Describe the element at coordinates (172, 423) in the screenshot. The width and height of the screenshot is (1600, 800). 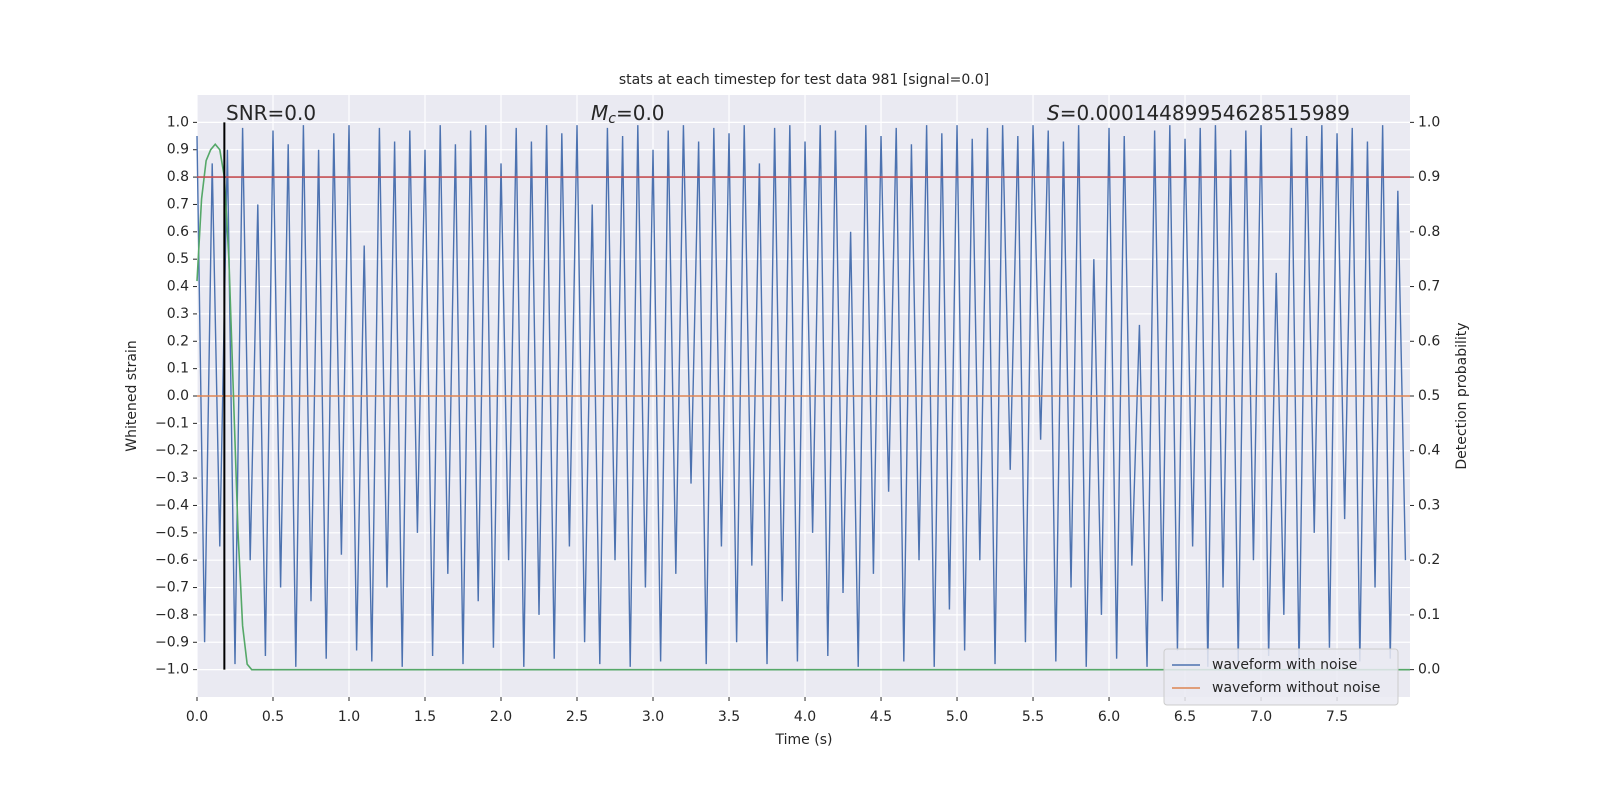
I see `y-tick-label: −0.1` at that location.